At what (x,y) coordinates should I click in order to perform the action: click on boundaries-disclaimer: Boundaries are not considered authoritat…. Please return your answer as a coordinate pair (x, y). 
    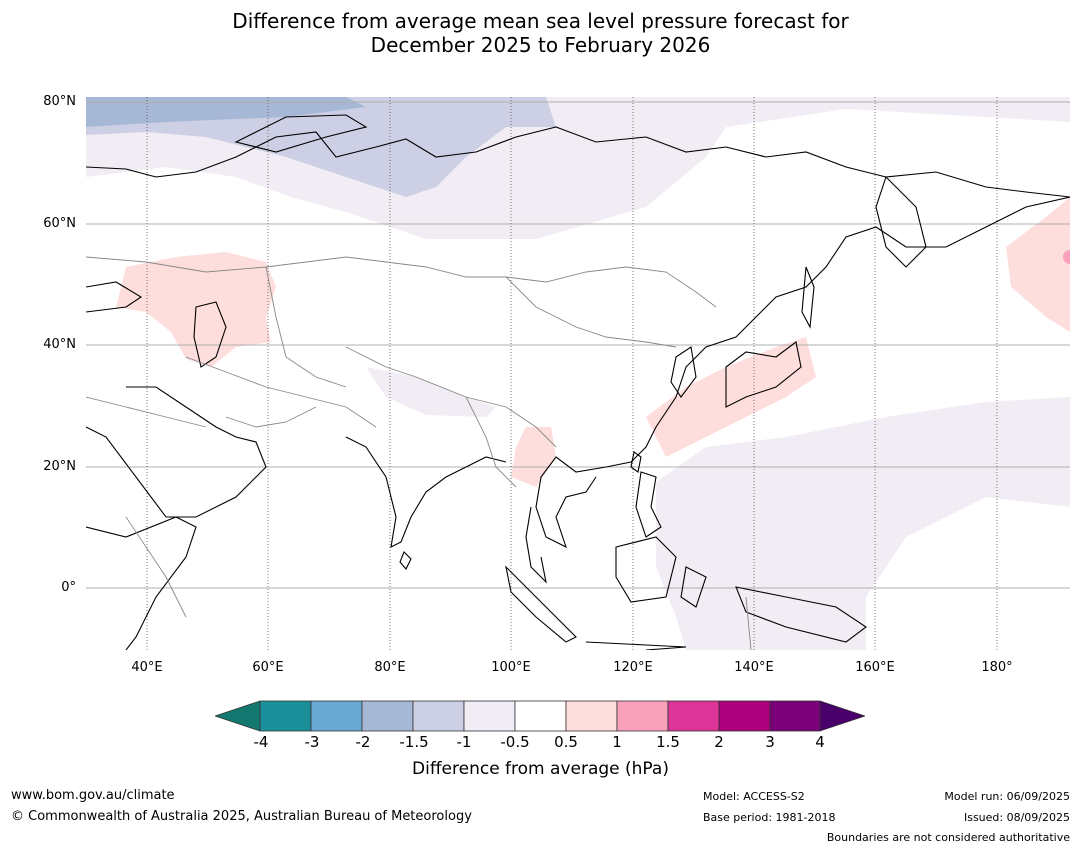
    Looking at the image, I should click on (948, 837).